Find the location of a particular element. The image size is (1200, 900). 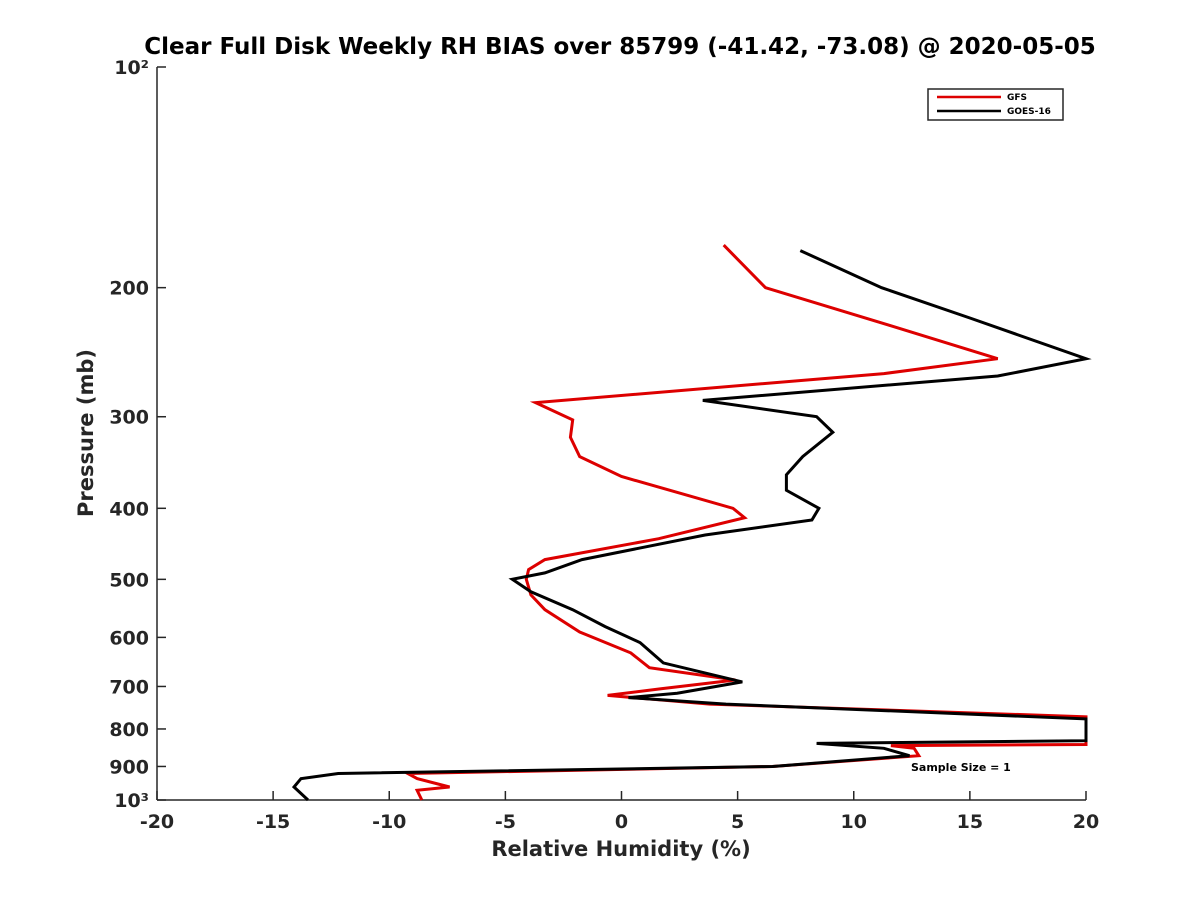

y-tick-label: 800 is located at coordinates (129, 730).